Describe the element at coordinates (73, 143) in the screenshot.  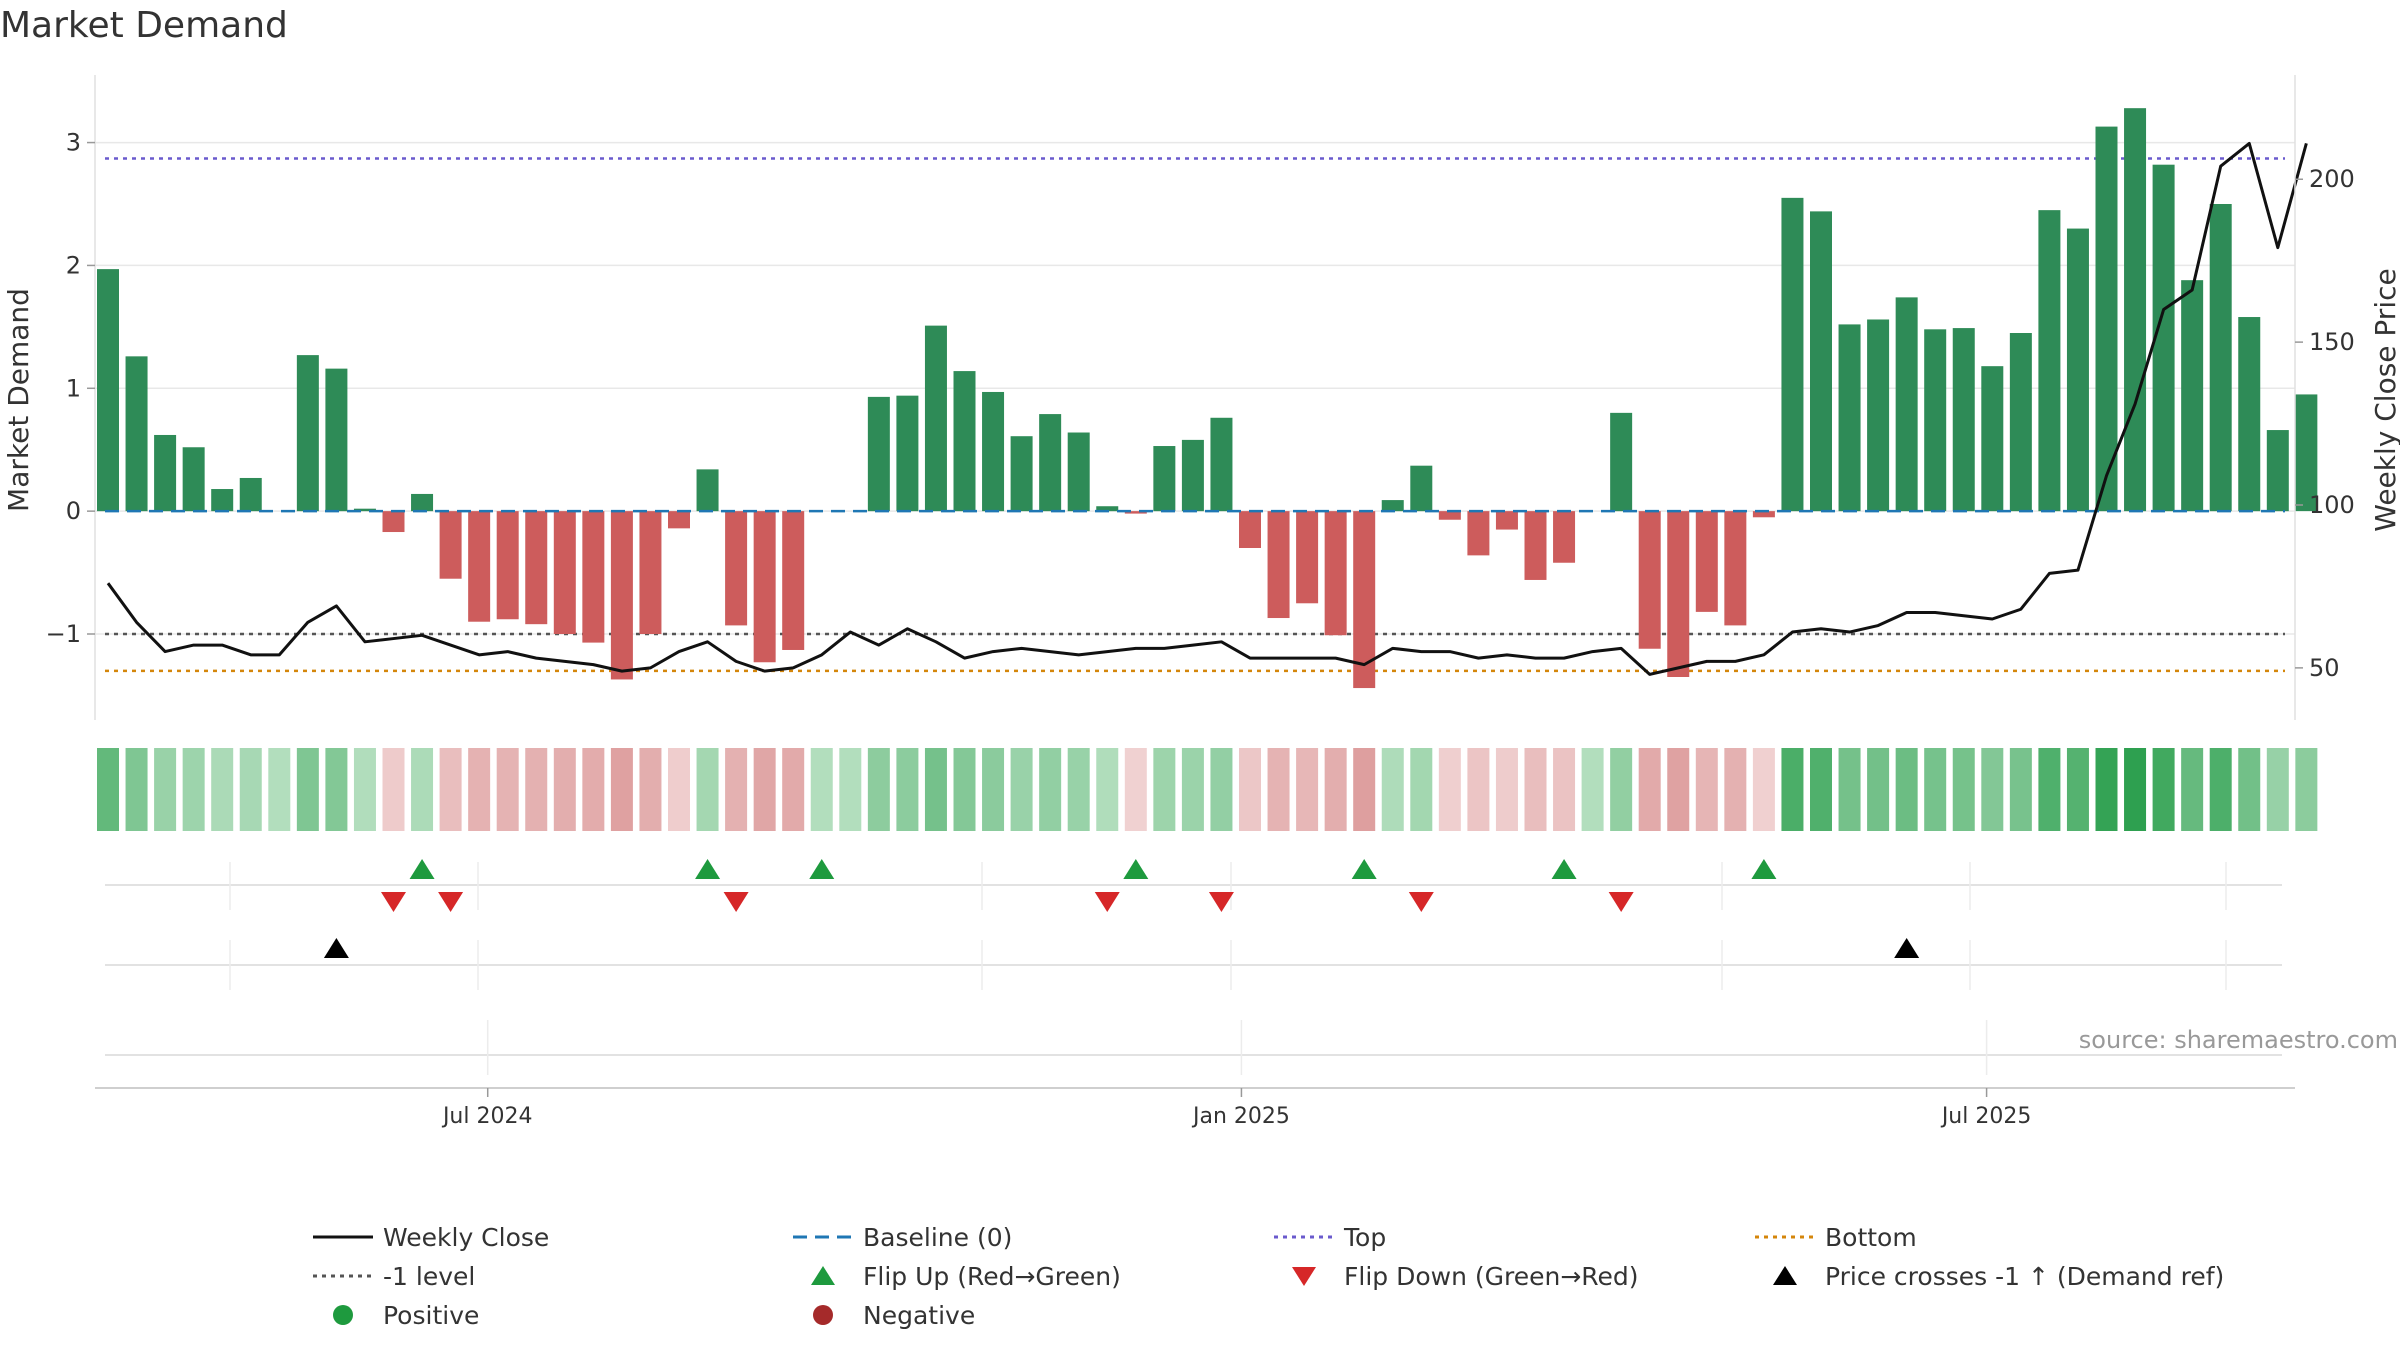
I see `y-tick-label: 3` at that location.